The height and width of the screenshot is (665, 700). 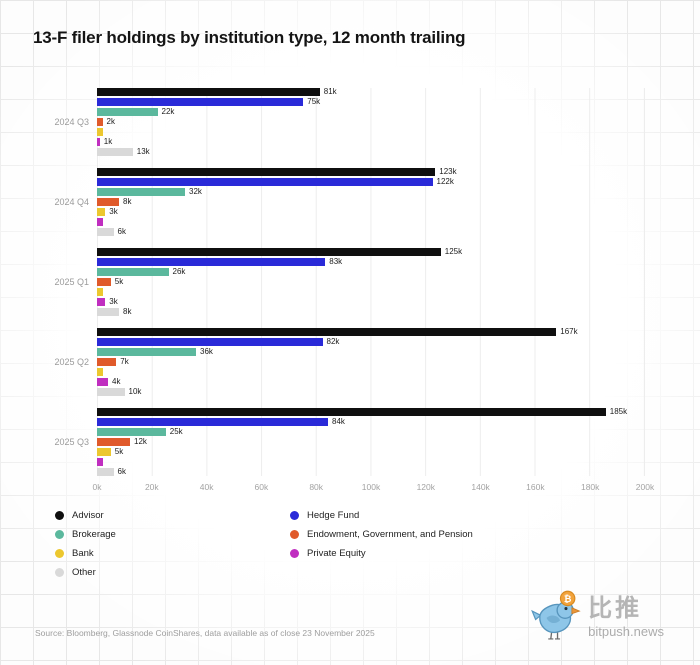 What do you see at coordinates (333, 515) in the screenshot?
I see `legend-label: Hedge Fund` at bounding box center [333, 515].